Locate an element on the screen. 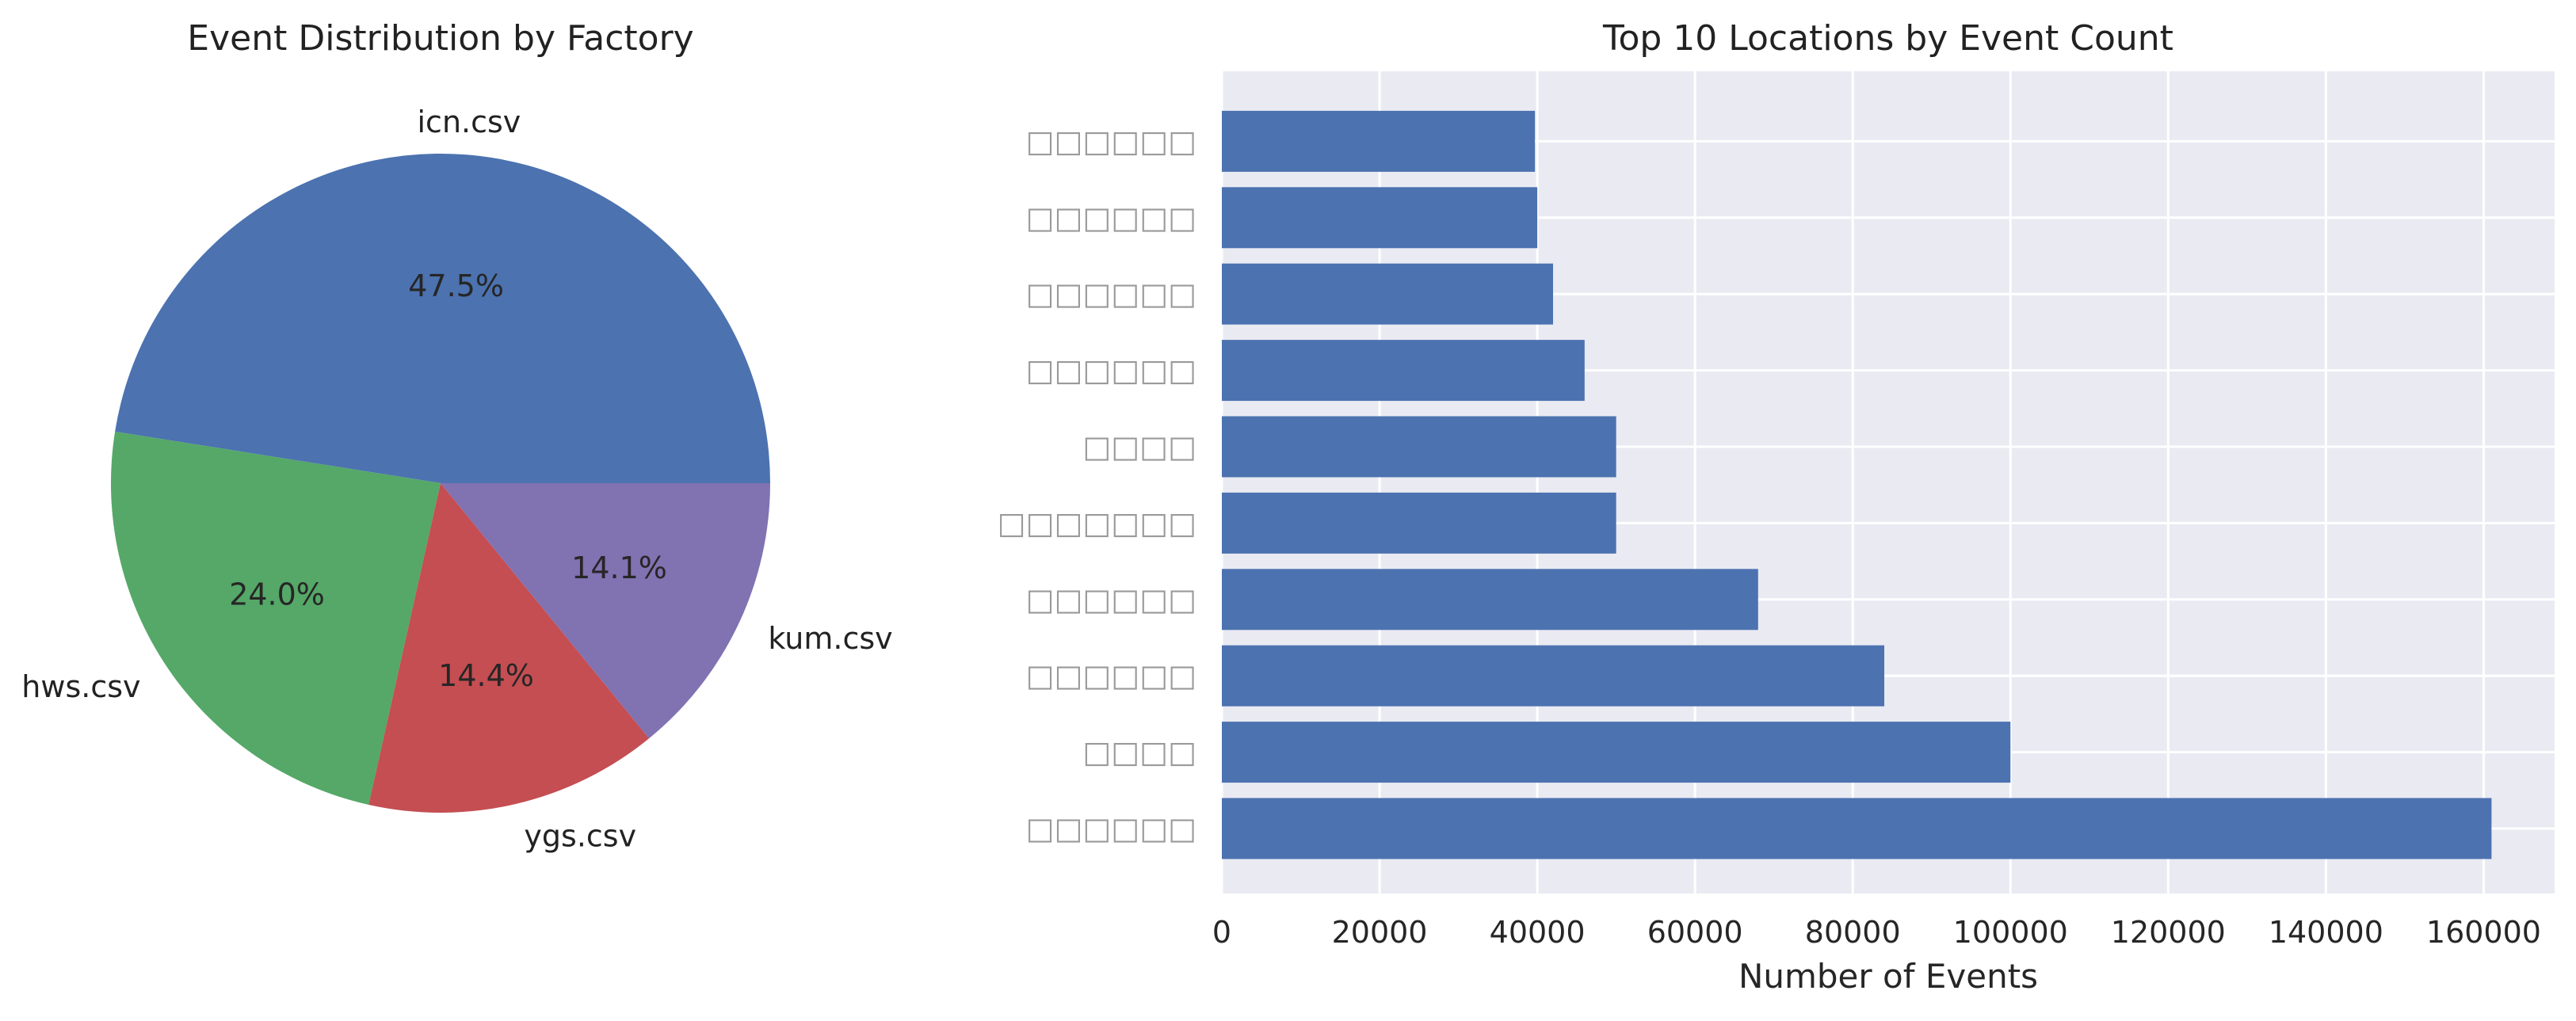  pie-slice-ygs-csv is located at coordinates (509, 648).